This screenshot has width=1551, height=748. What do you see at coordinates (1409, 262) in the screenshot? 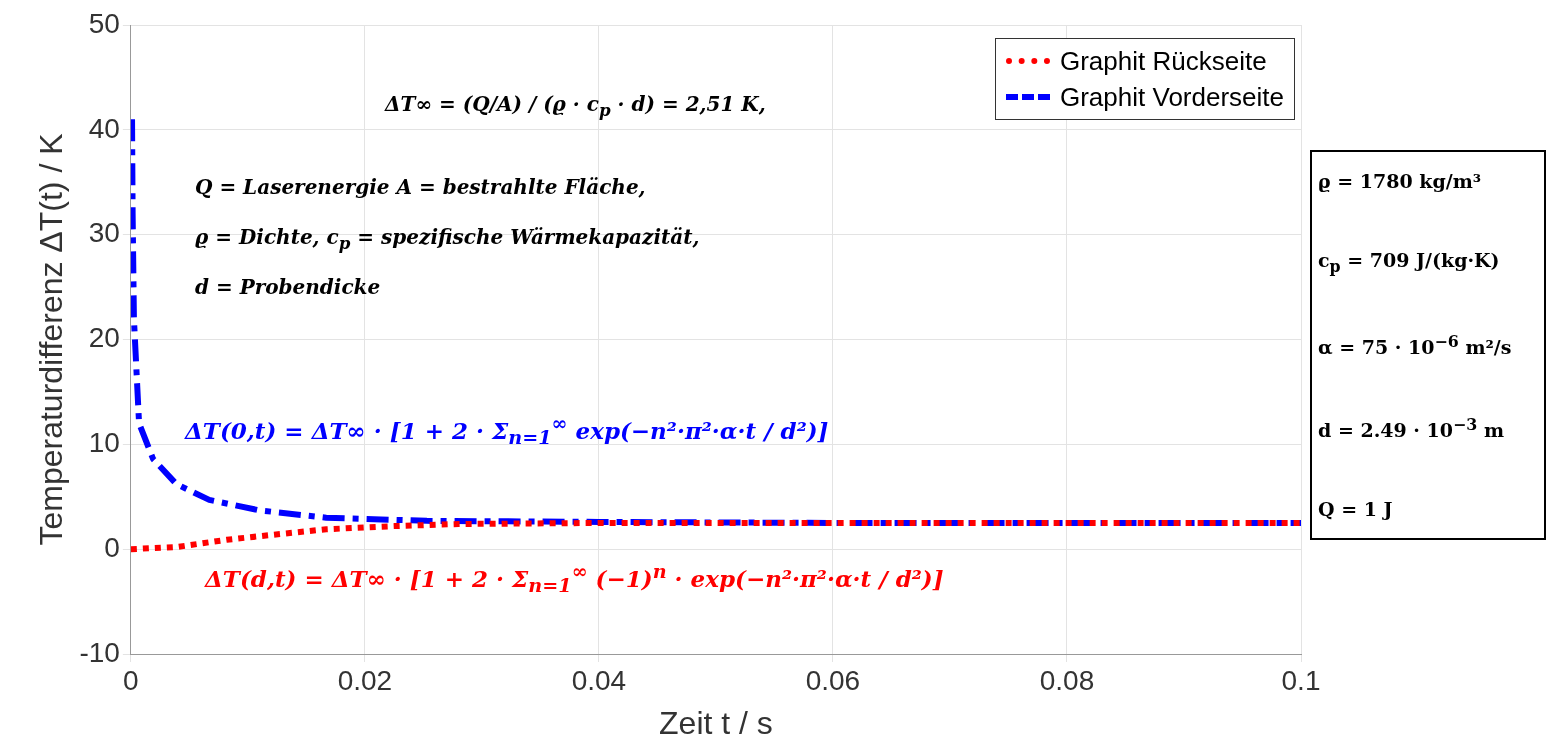
I see `text: c$_{p}$ = 709 J/(kg·K)` at bounding box center [1409, 262].